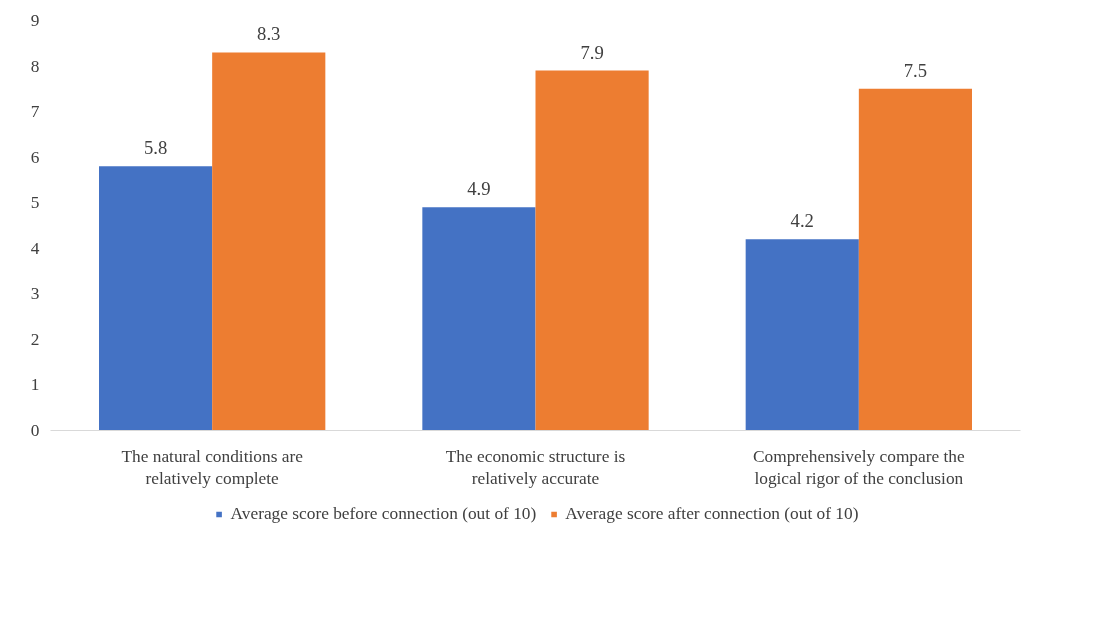 The image size is (1103, 633). Describe the element at coordinates (35, 66) in the screenshot. I see `y-tick-label: 8` at that location.